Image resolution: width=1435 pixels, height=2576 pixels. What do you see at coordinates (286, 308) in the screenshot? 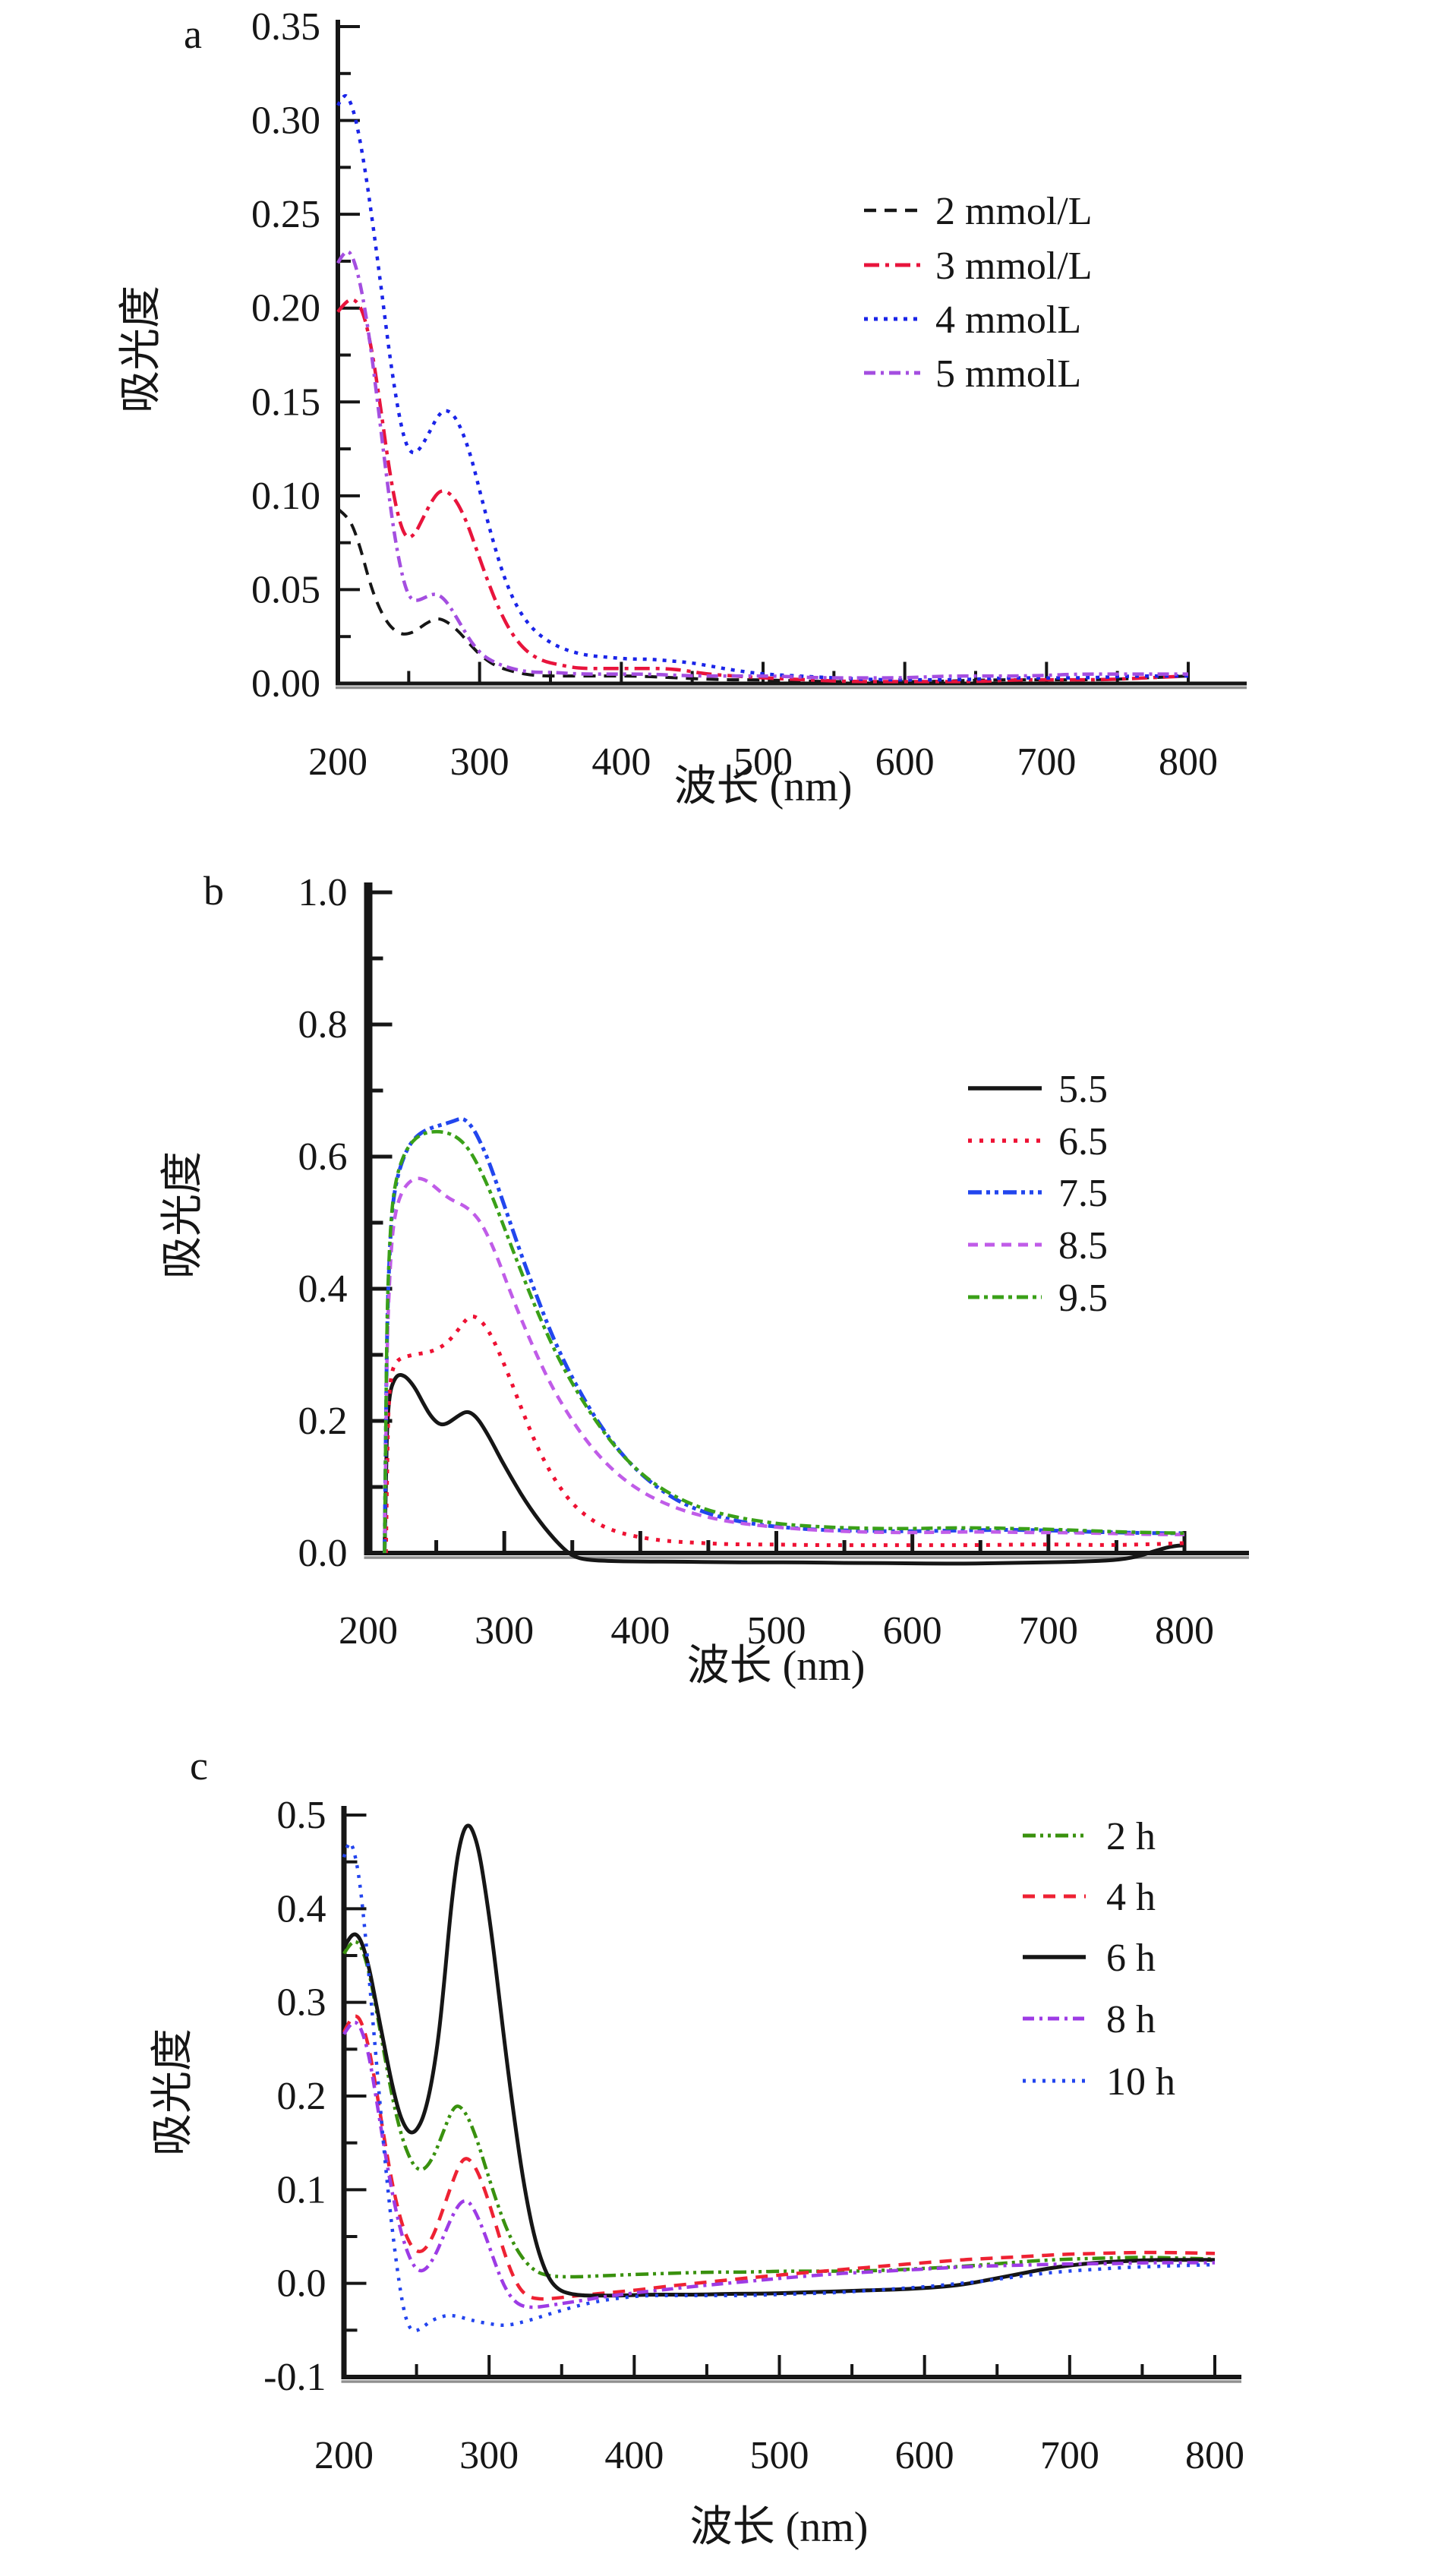
I see `y-tick-label: 0.20` at bounding box center [286, 308].